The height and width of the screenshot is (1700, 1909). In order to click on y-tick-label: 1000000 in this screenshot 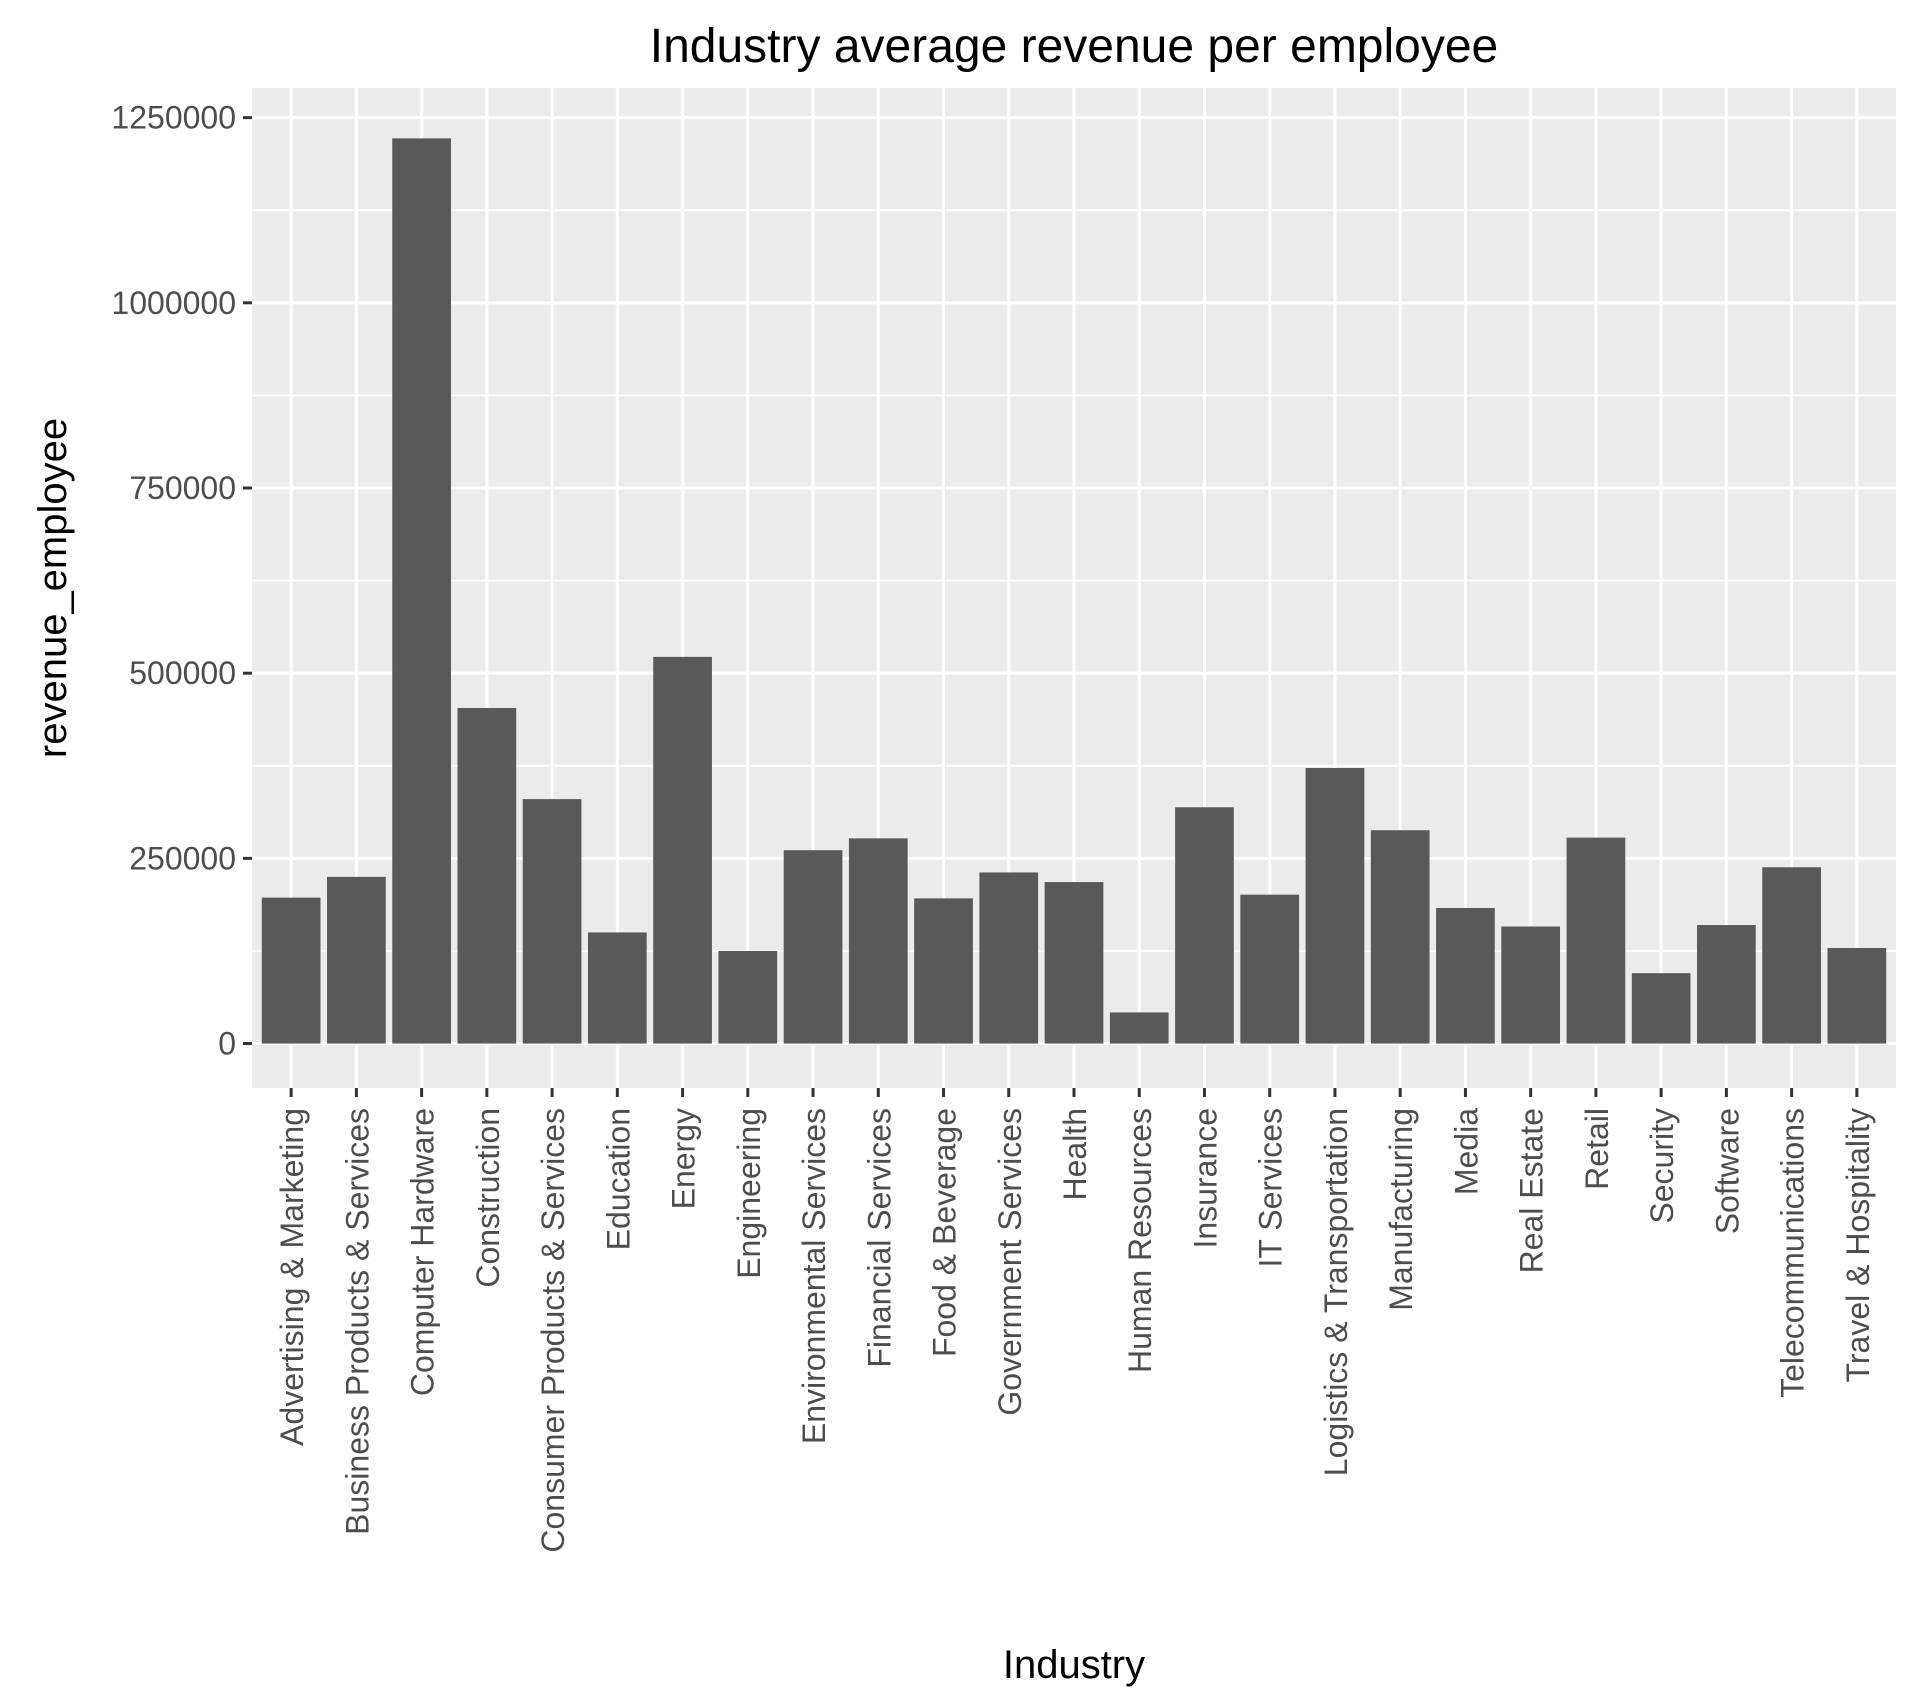, I will do `click(173, 303)`.